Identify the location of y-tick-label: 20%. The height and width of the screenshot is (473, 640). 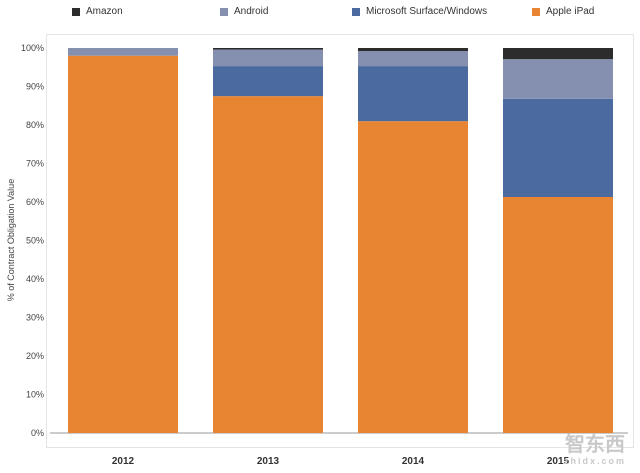
(35, 356).